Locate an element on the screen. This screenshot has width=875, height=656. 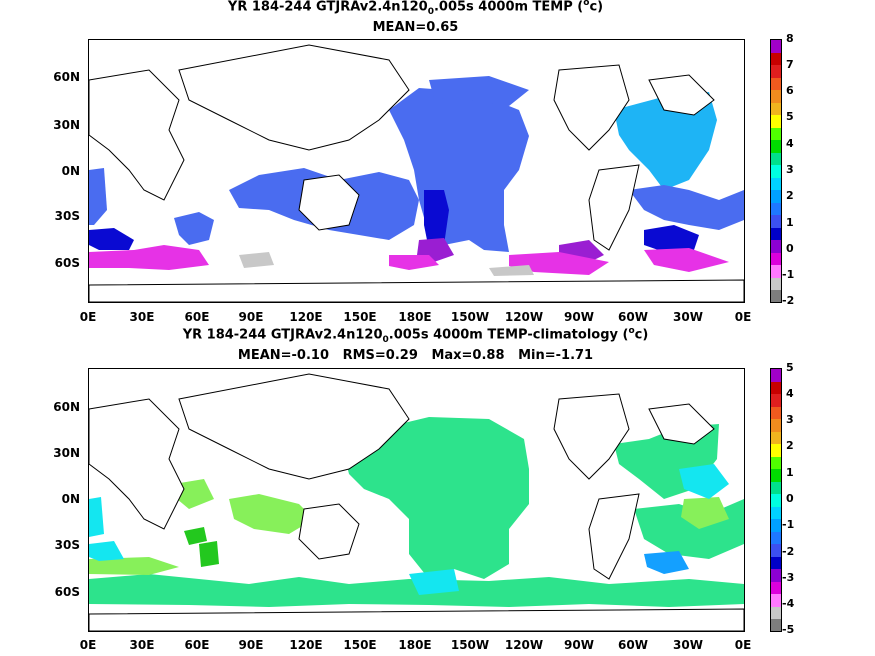
bottom-lon-label: 120W is located at coordinates (524, 645).